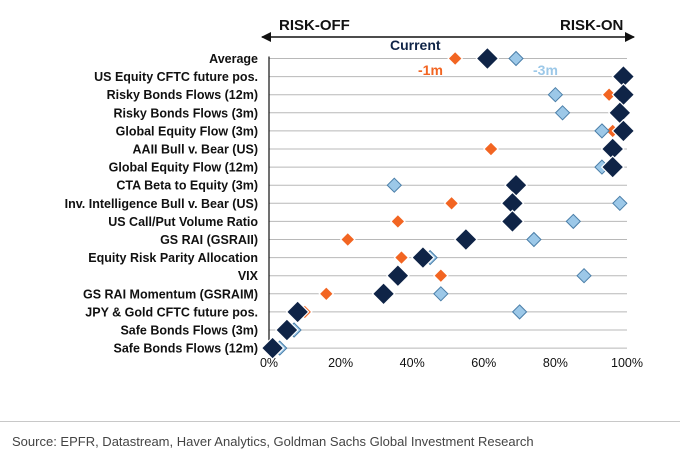 The height and width of the screenshot is (471, 680). Describe the element at coordinates (555, 363) in the screenshot. I see `x-tick-label: 80%` at that location.